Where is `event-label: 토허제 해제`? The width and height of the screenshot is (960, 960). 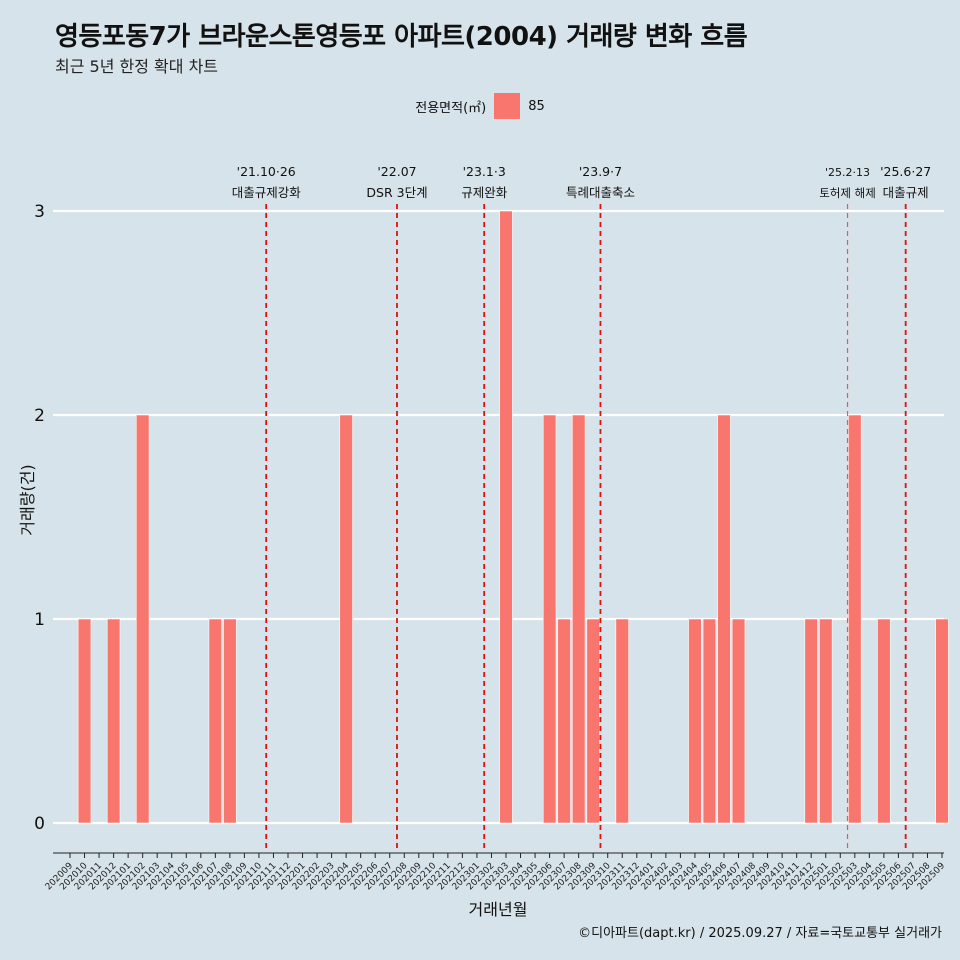
event-label: 토허제 해제 is located at coordinates (847, 193).